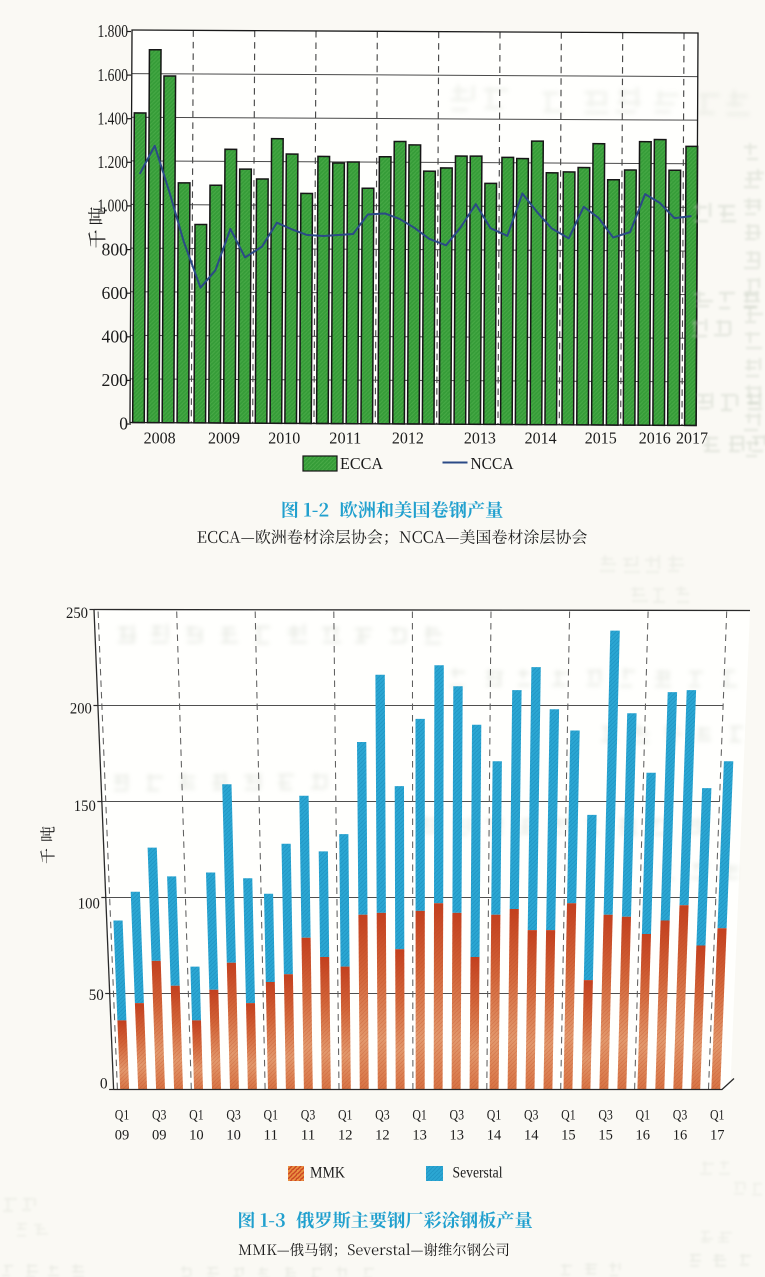  What do you see at coordinates (601, 438) in the screenshot?
I see `svg-text: 2015` at bounding box center [601, 438].